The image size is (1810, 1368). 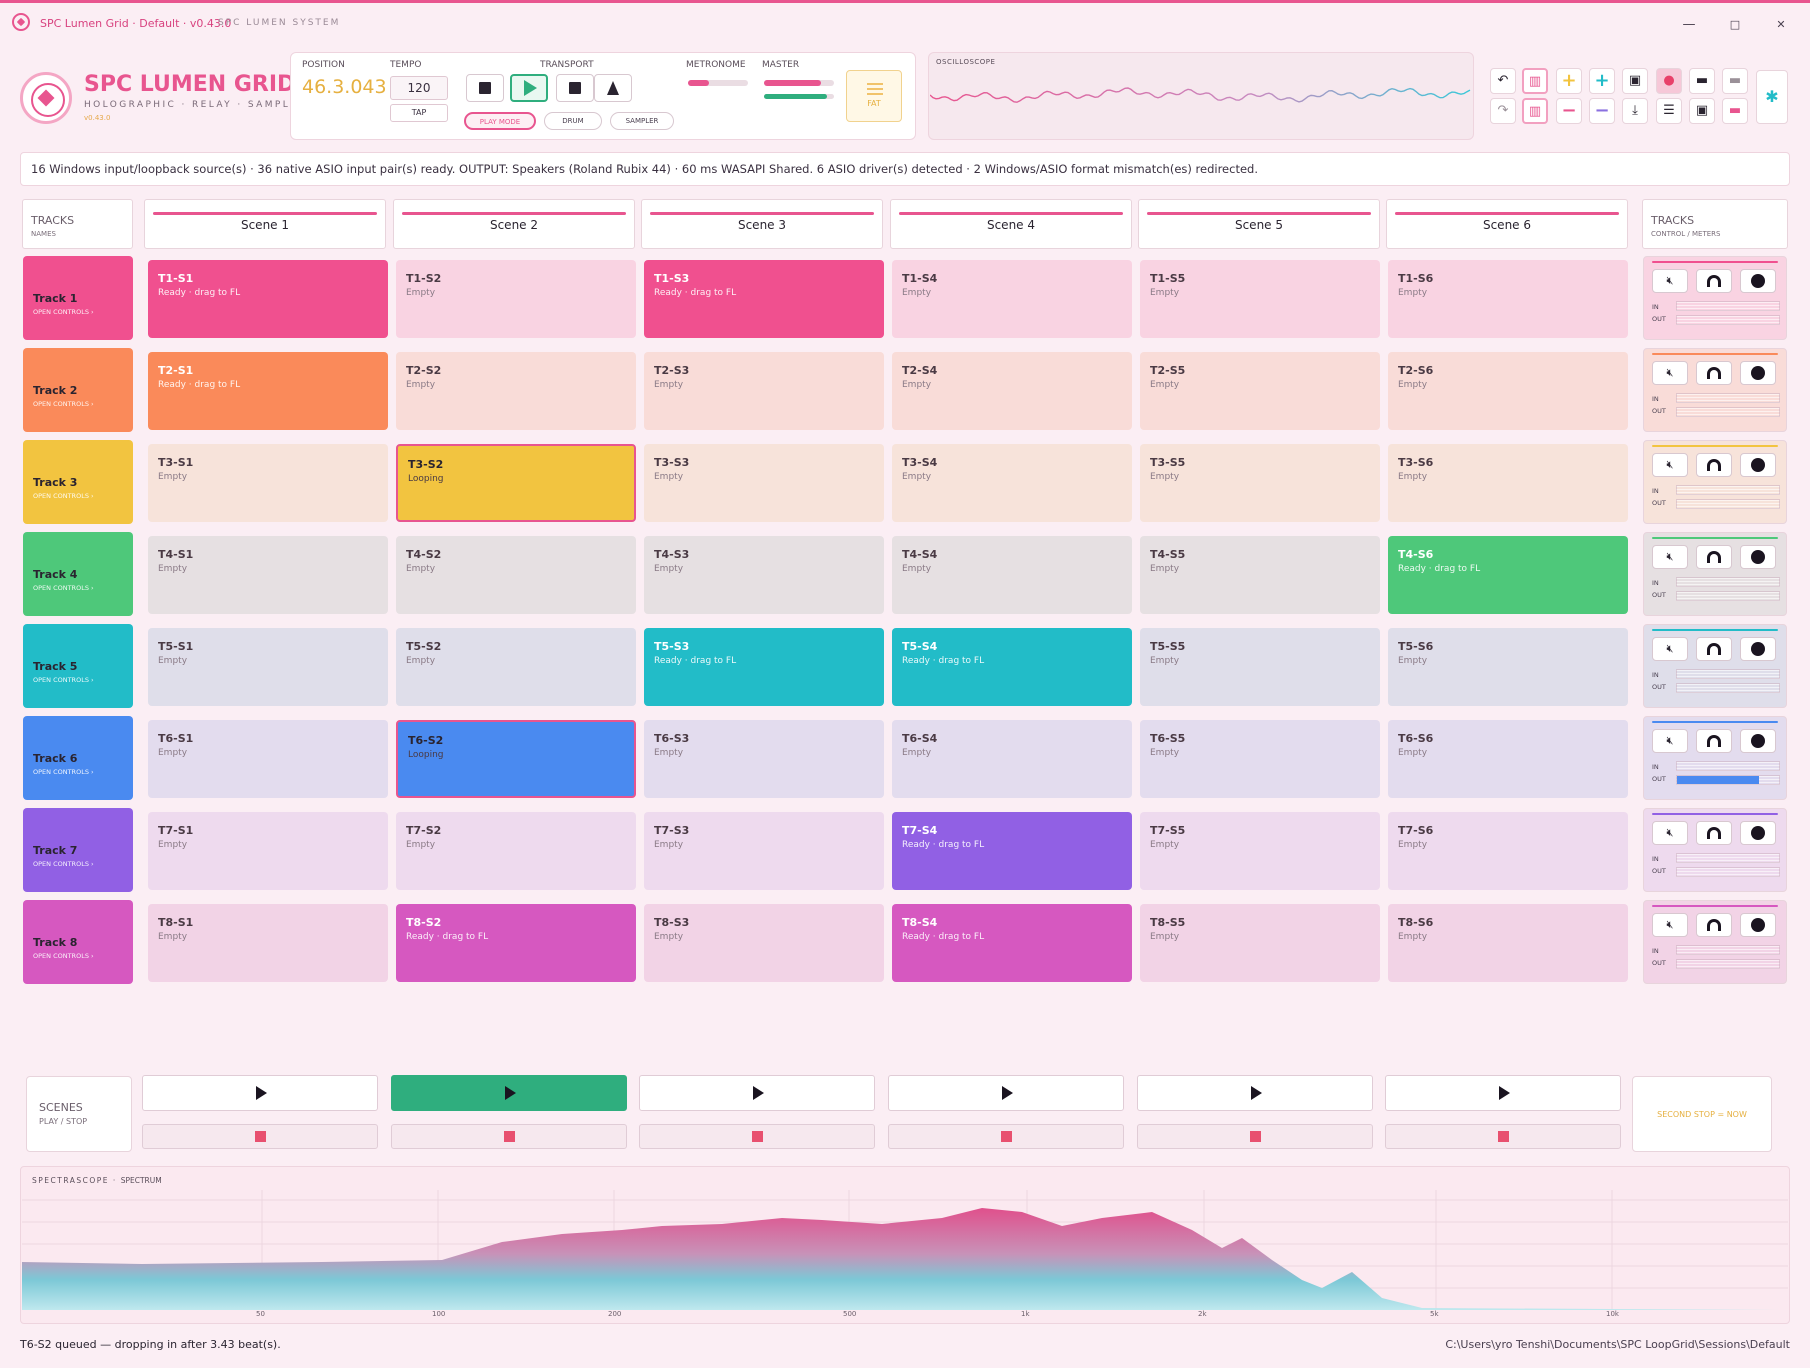 What do you see at coordinates (642, 121) in the screenshot?
I see `sampler-mode-button: SAMPLER` at bounding box center [642, 121].